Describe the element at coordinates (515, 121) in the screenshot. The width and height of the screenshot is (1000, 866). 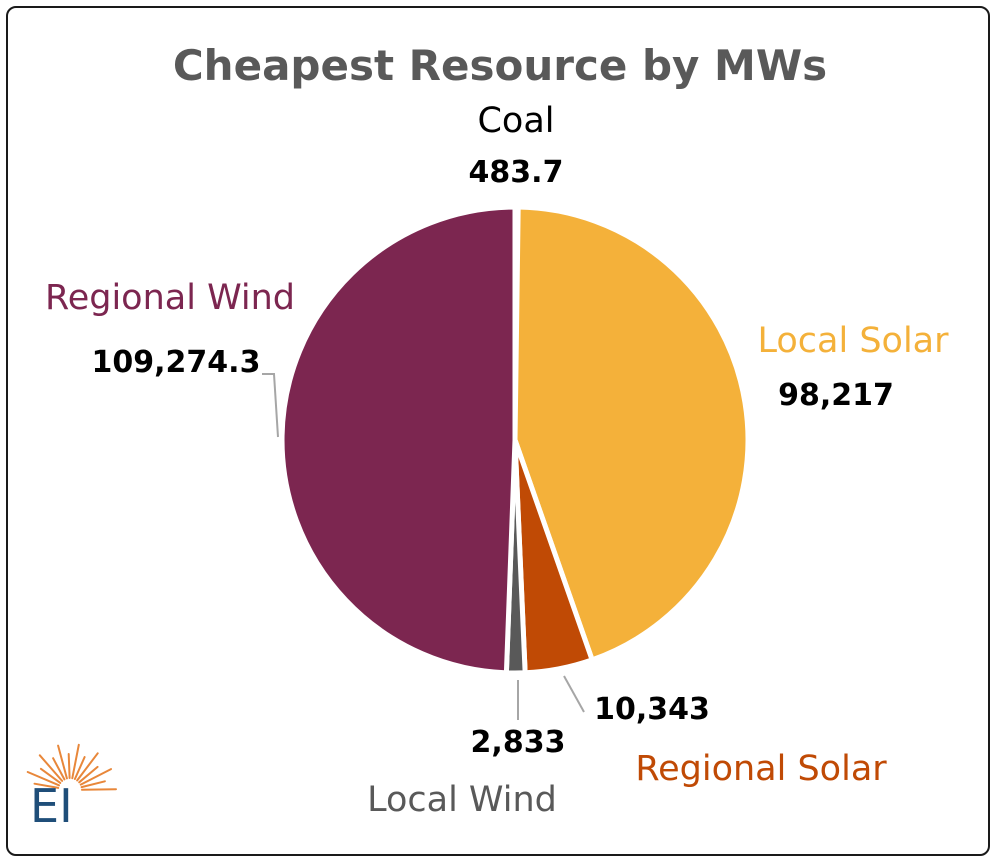
I see `slice-label-coal: Coal` at that location.